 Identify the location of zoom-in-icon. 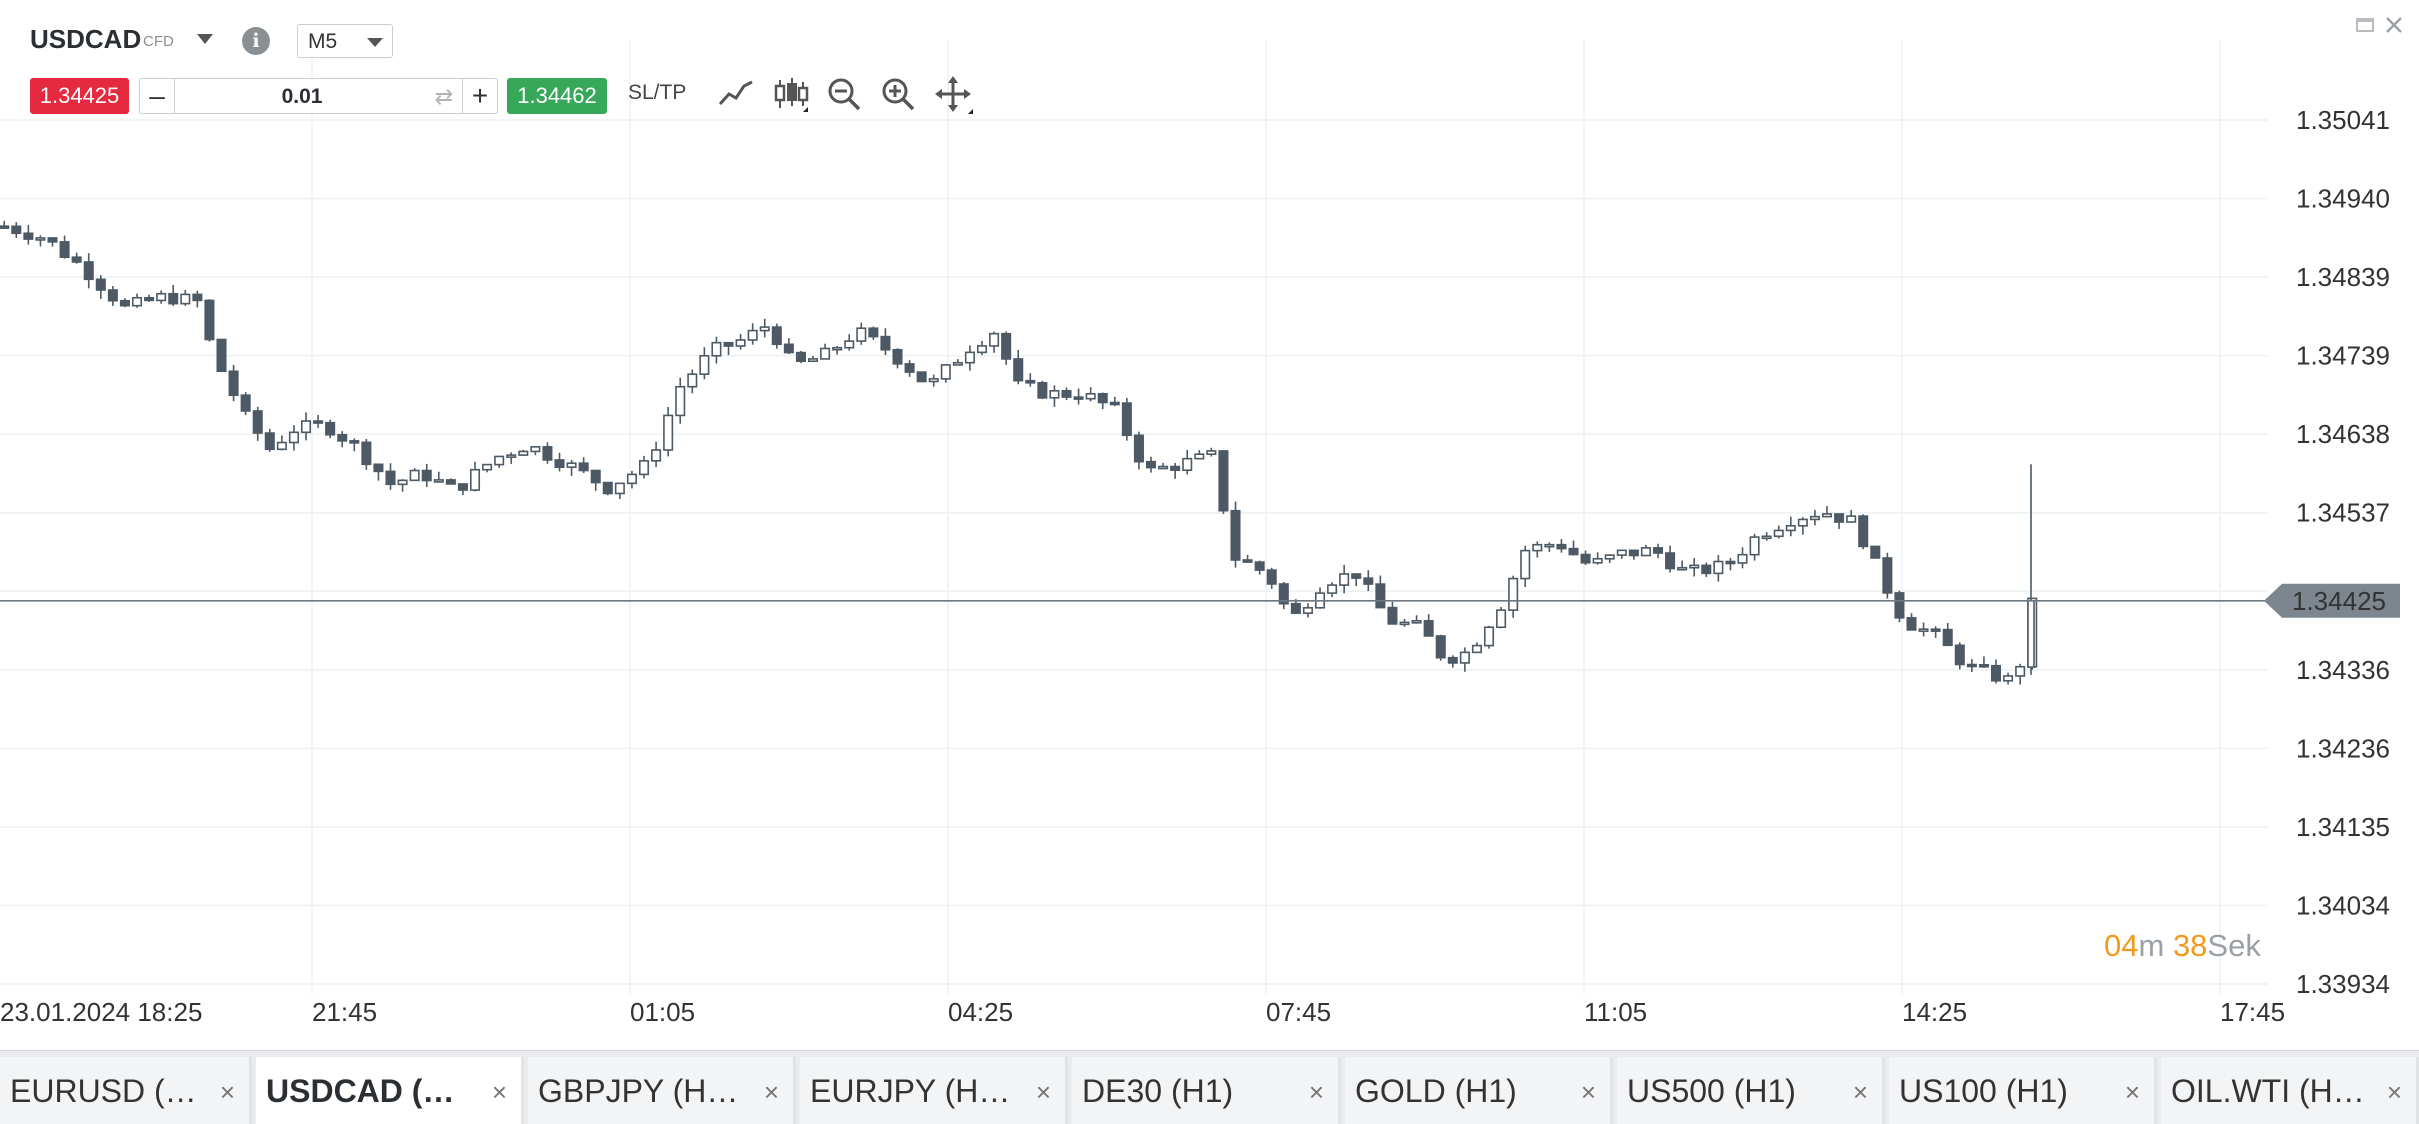
(898, 94).